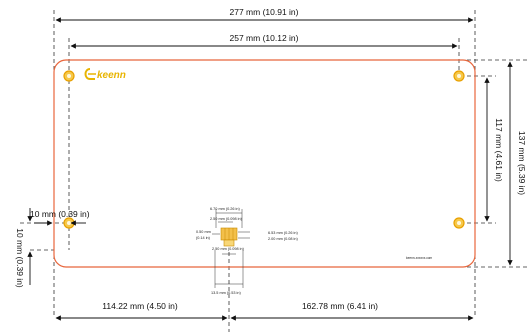 The width and height of the screenshot is (528, 334). What do you see at coordinates (226, 219) in the screenshot?
I see `connector-label-2: 2.50 mm (0.098 in)` at bounding box center [226, 219].